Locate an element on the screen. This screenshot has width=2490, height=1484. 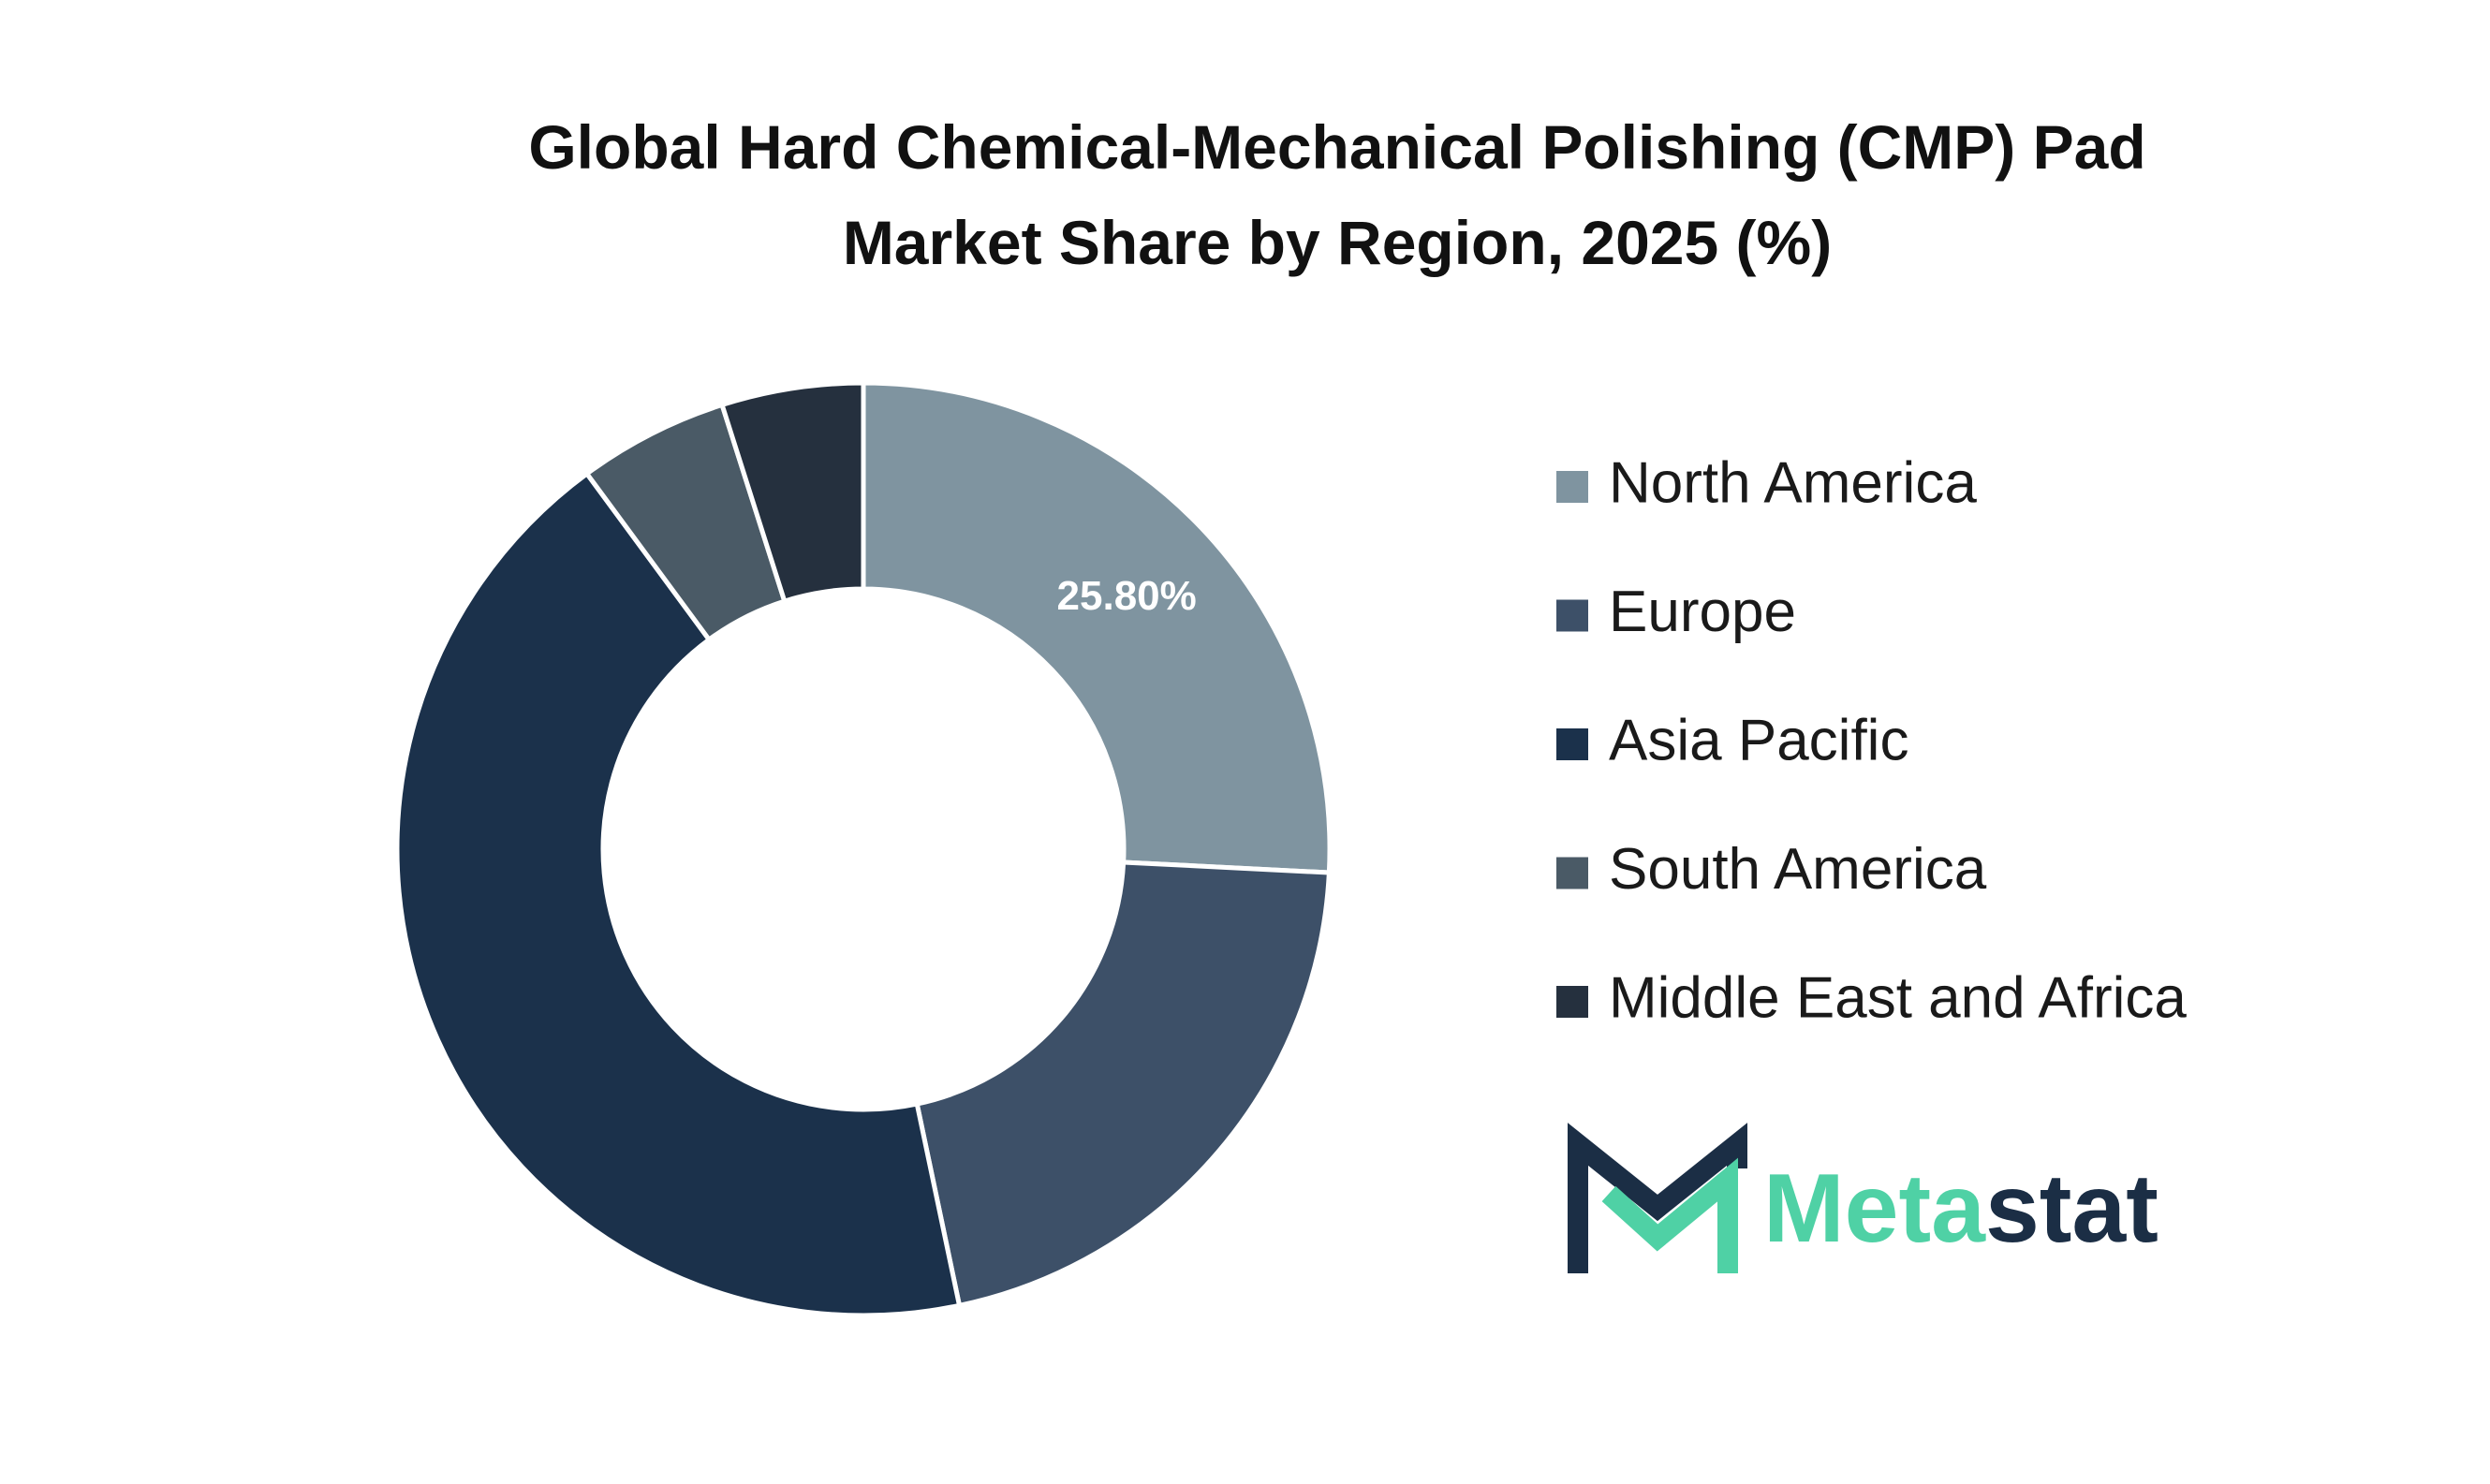
logo: Metastat is located at coordinates (1863, 1198).